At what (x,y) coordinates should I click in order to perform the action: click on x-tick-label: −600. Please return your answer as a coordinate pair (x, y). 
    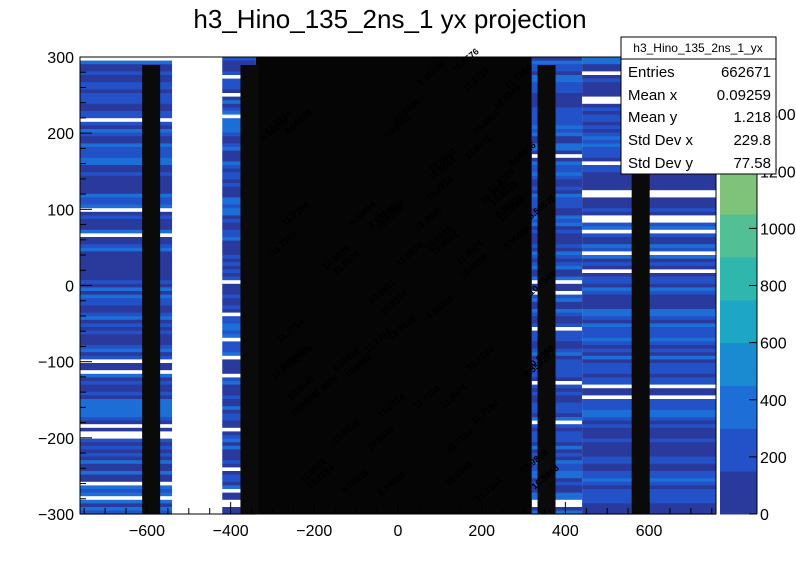
    Looking at the image, I should click on (147, 531).